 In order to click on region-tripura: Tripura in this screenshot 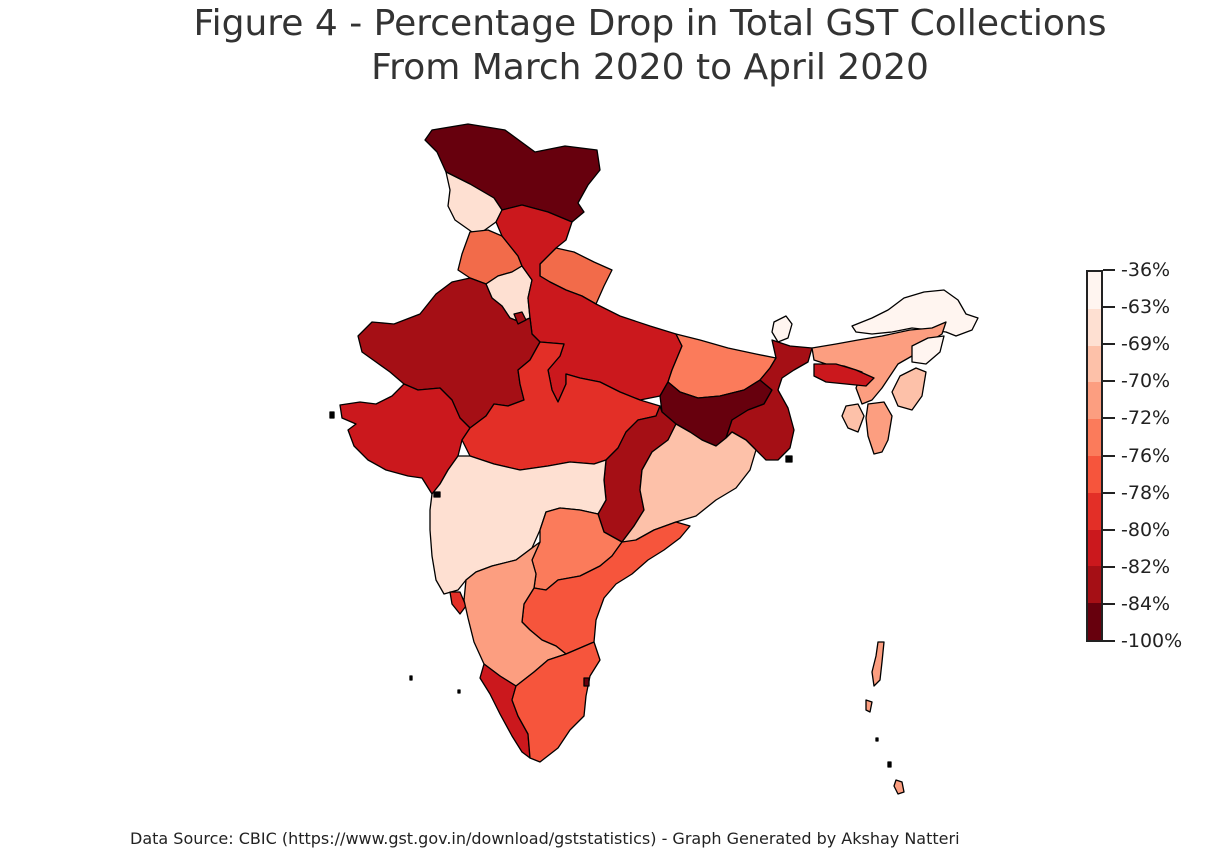, I will do `click(853, 418)`.